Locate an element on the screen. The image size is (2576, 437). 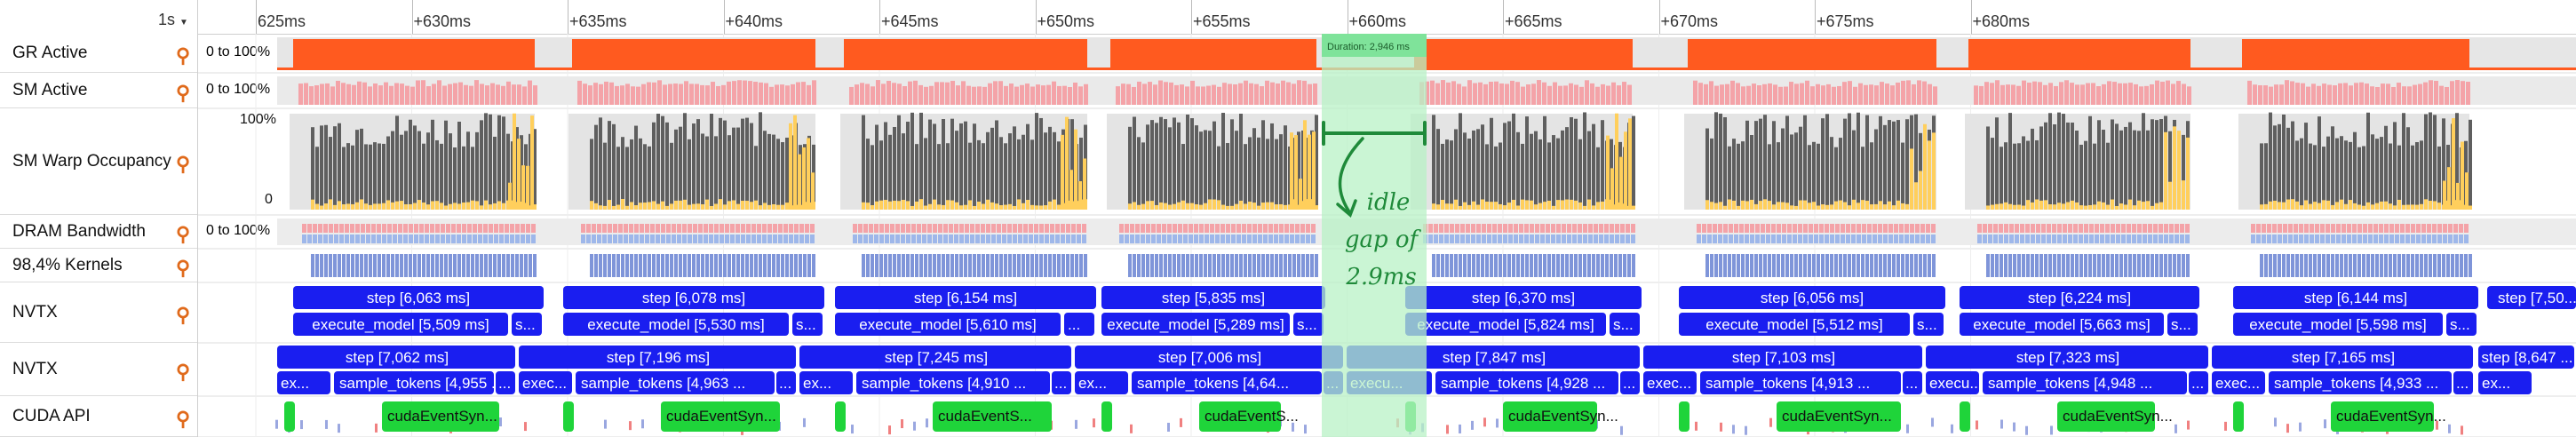
row-label-1: SM Active ⚲ is located at coordinates (98, 90).